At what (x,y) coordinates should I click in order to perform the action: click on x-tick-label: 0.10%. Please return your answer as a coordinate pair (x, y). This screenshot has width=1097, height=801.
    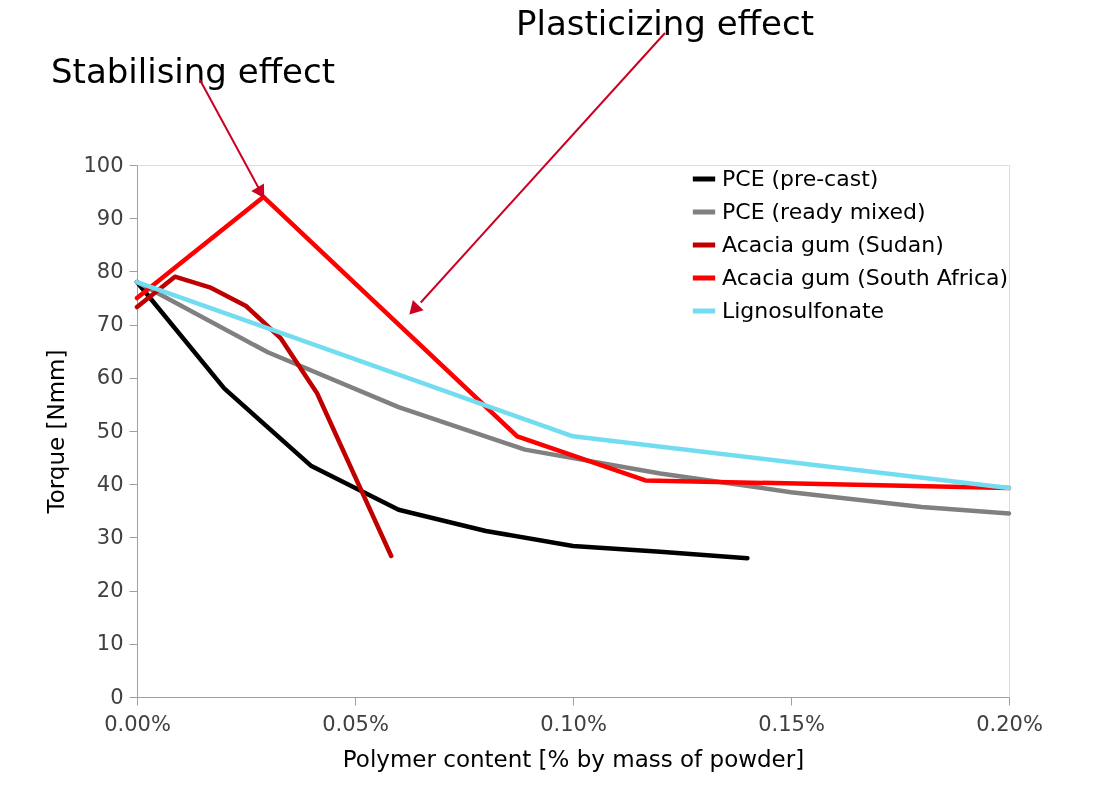
    Looking at the image, I should click on (573, 723).